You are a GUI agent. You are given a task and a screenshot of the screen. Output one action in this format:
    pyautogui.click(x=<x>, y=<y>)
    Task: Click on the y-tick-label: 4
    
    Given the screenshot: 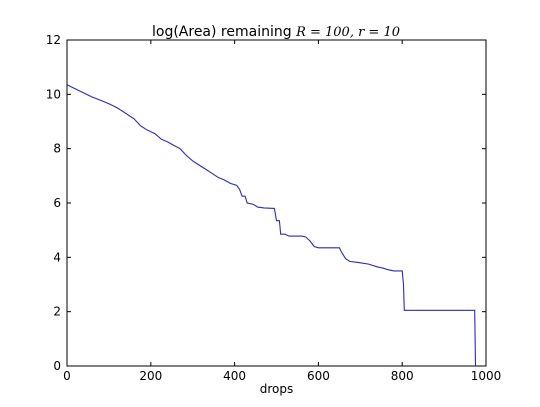 What is the action you would take?
    pyautogui.click(x=57, y=257)
    